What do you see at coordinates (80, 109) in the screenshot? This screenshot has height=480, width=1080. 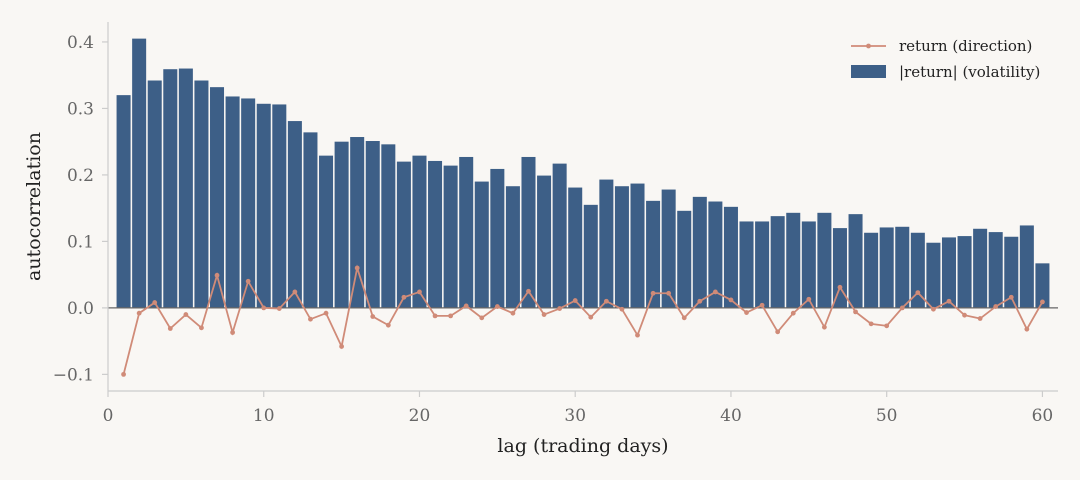 I see `y-tick-label: 0.3` at bounding box center [80, 109].